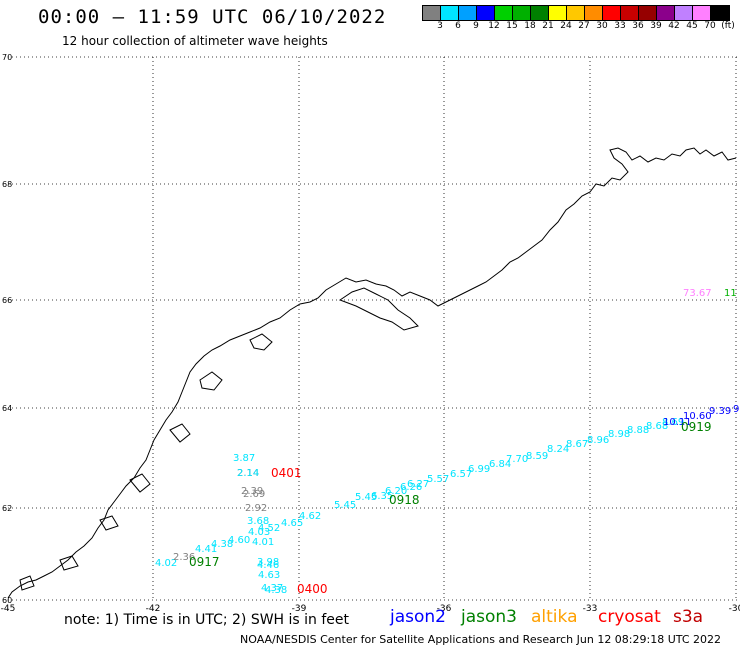  What do you see at coordinates (537, 456) in the screenshot?
I see `wave-height-label: 8.59` at bounding box center [537, 456].